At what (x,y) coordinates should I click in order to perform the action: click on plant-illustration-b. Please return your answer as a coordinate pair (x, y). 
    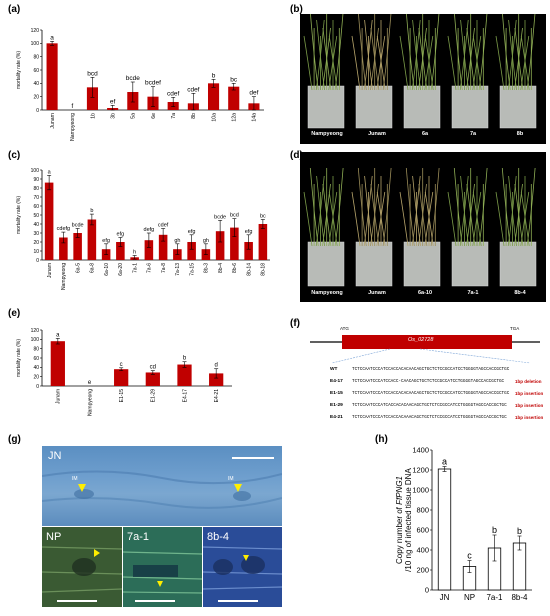
    Looking at the image, I should click on (420, 71).